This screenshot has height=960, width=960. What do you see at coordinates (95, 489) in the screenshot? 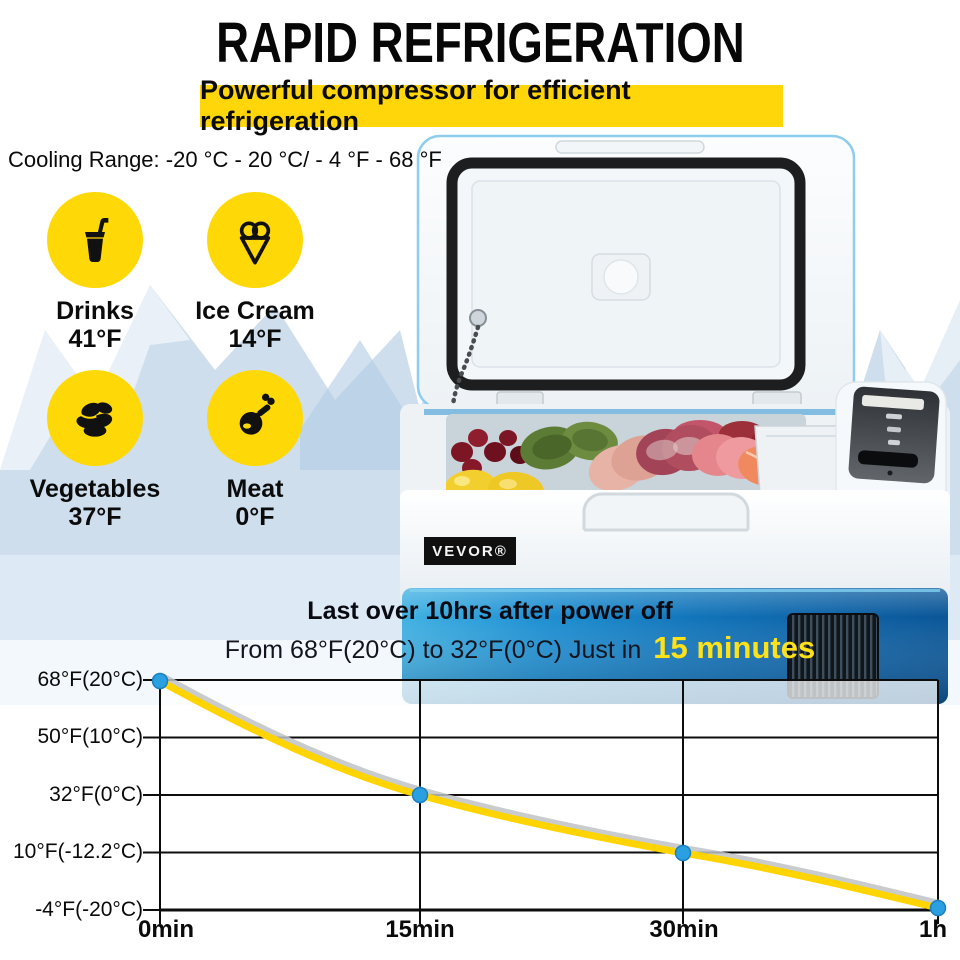
I see `category-label: Vegetables` at bounding box center [95, 489].